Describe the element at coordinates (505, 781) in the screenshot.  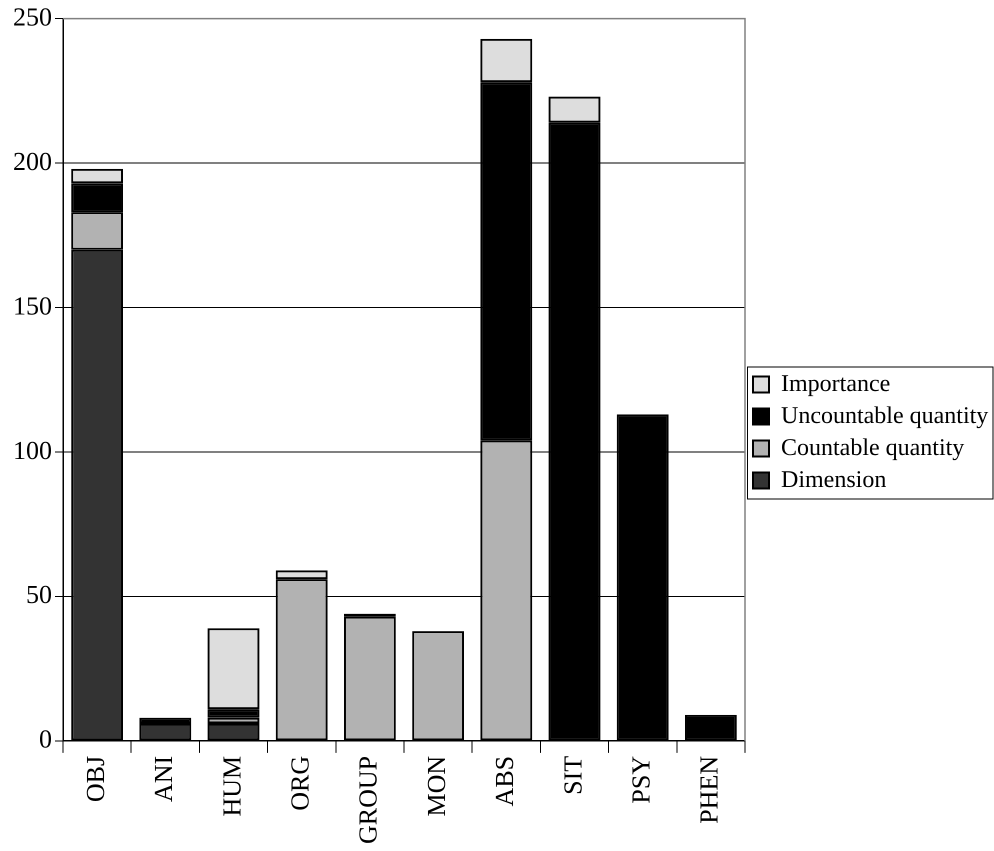
I see `x-tick-label: ABS` at that location.